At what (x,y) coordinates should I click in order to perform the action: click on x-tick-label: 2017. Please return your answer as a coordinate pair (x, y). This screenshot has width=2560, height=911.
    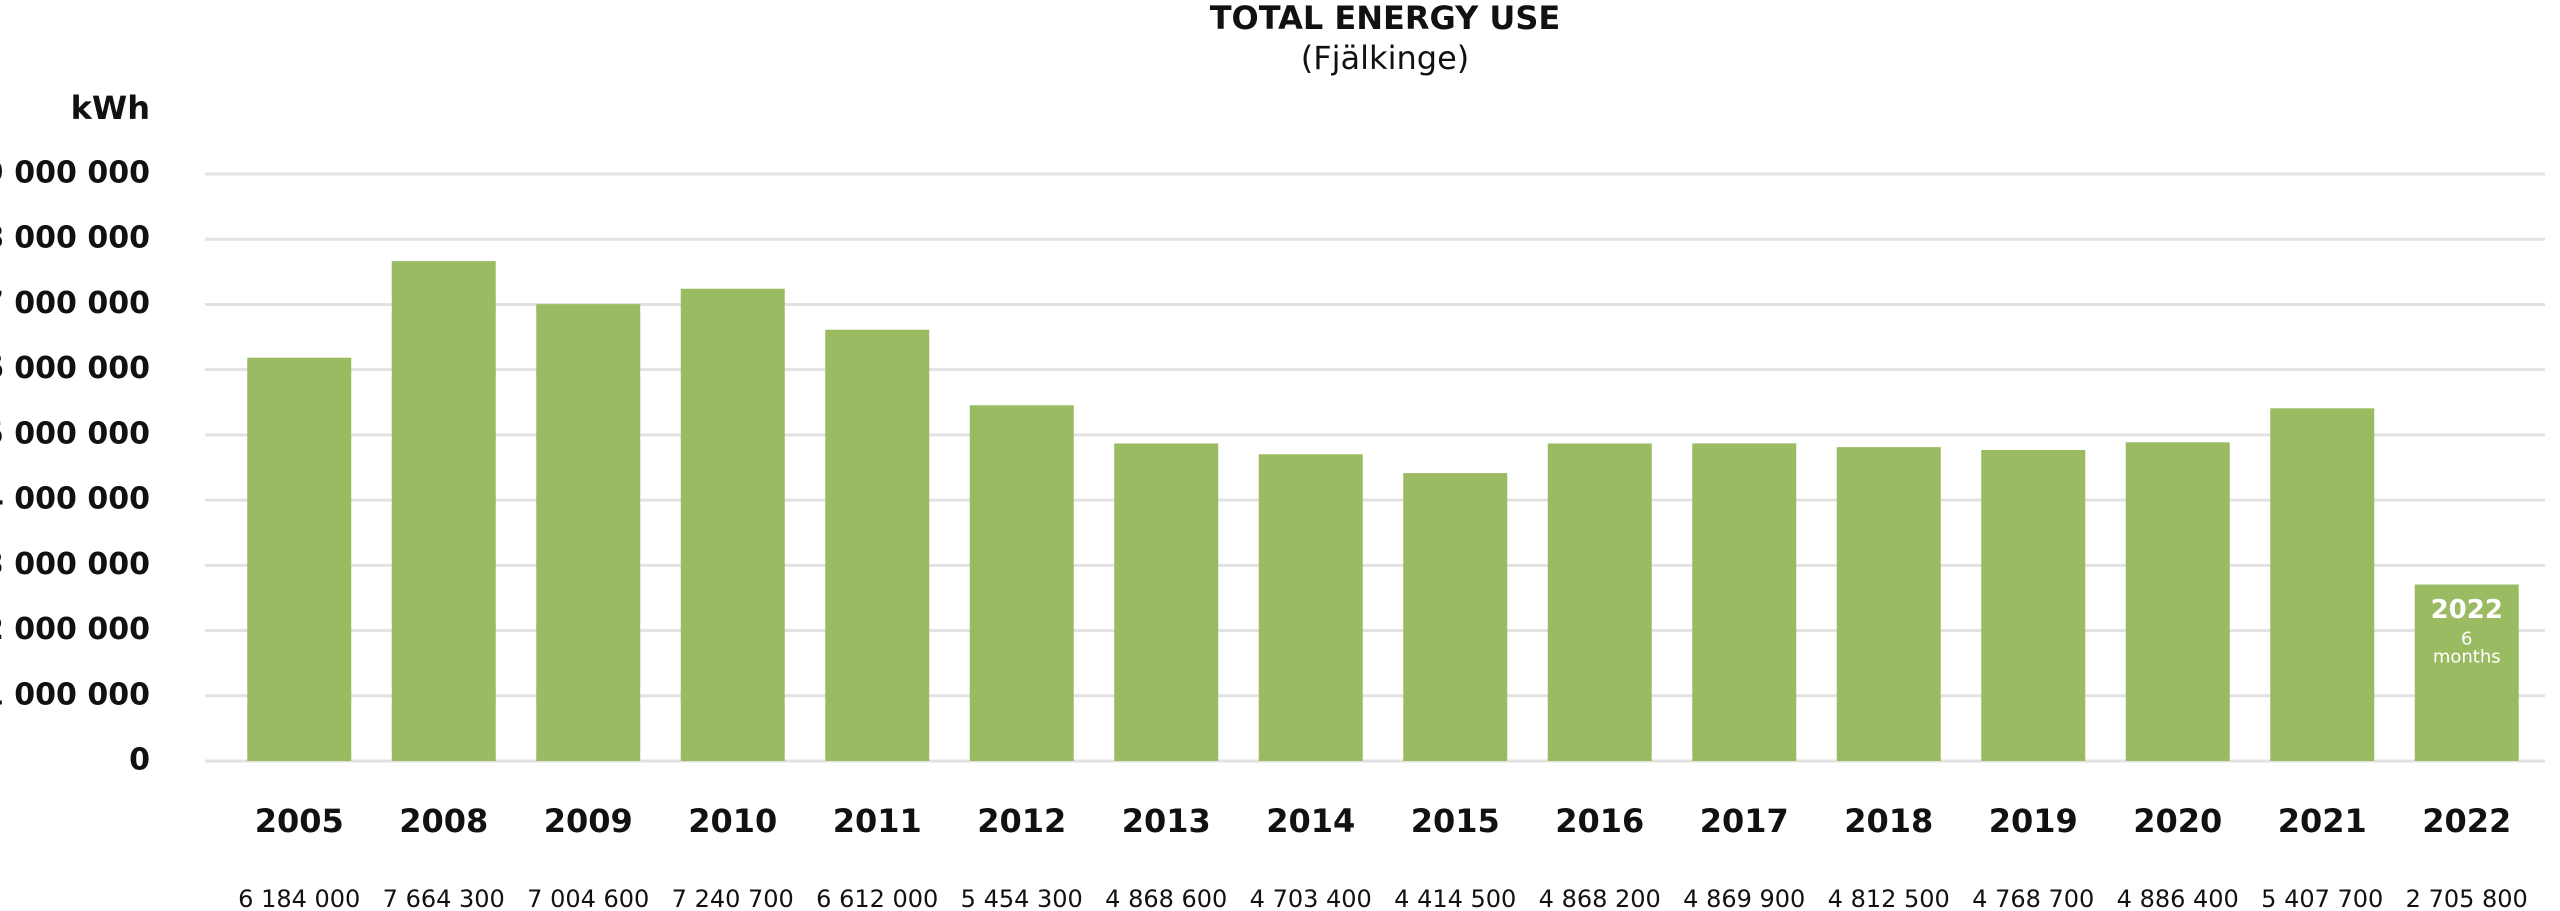
    Looking at the image, I should click on (1744, 821).